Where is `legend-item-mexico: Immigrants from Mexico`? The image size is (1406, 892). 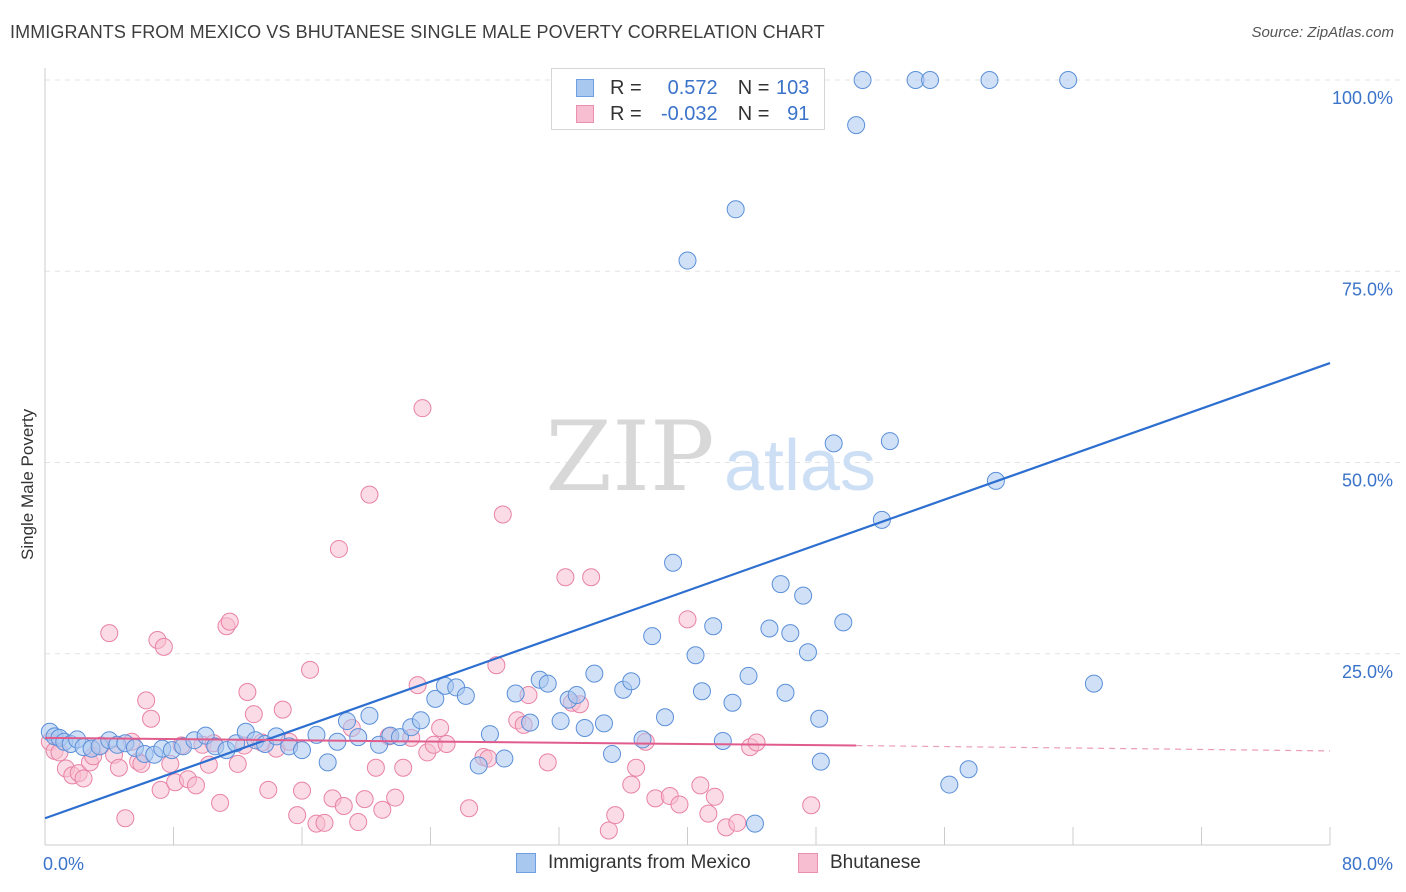 legend-item-mexico: Immigrants from Mexico is located at coordinates (633, 863).